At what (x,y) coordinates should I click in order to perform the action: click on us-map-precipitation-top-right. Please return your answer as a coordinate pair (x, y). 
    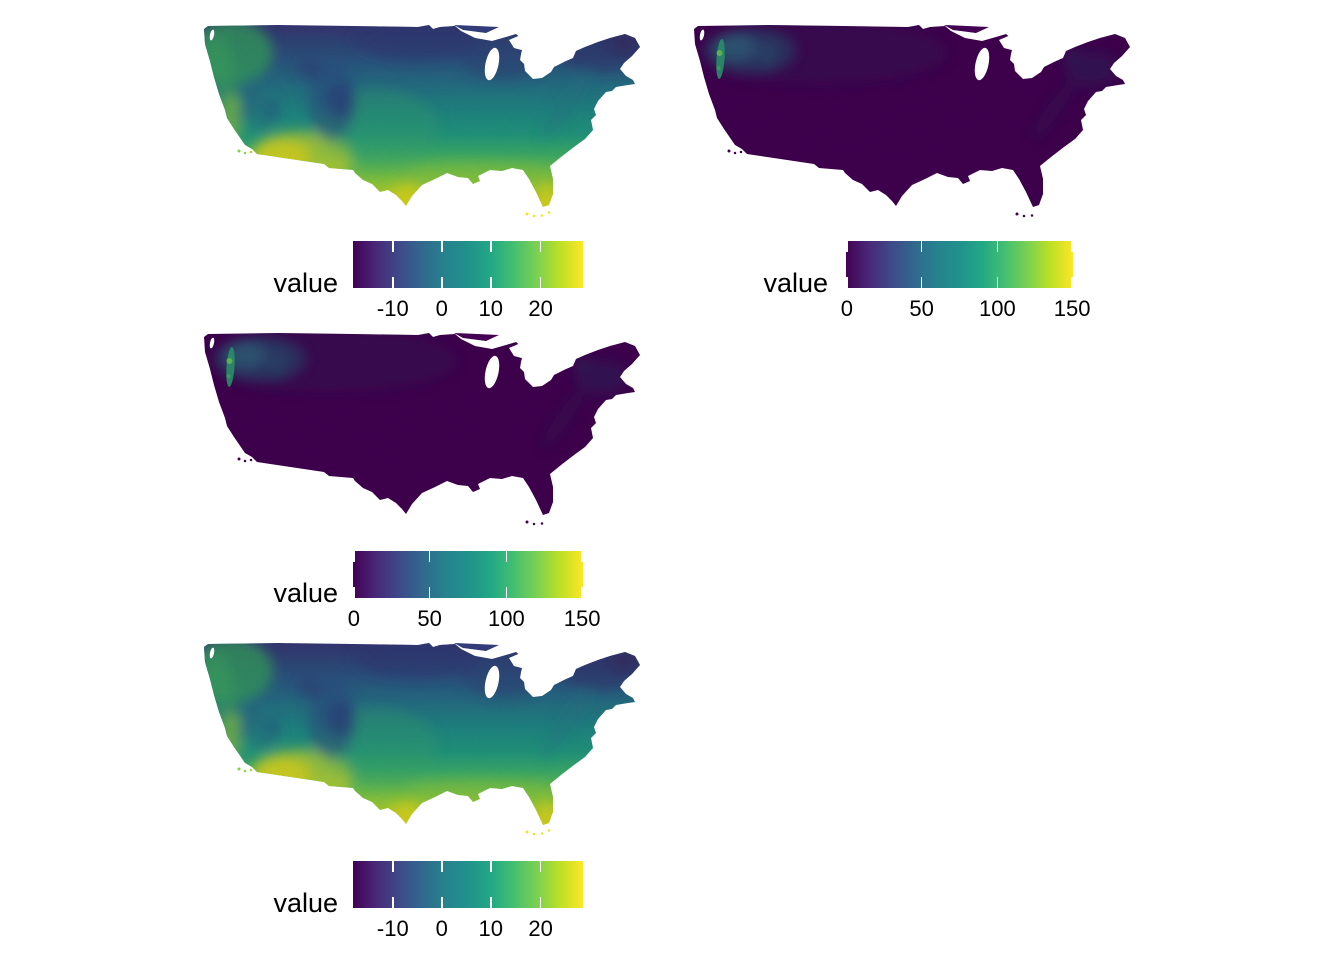
    Looking at the image, I should click on (914, 125).